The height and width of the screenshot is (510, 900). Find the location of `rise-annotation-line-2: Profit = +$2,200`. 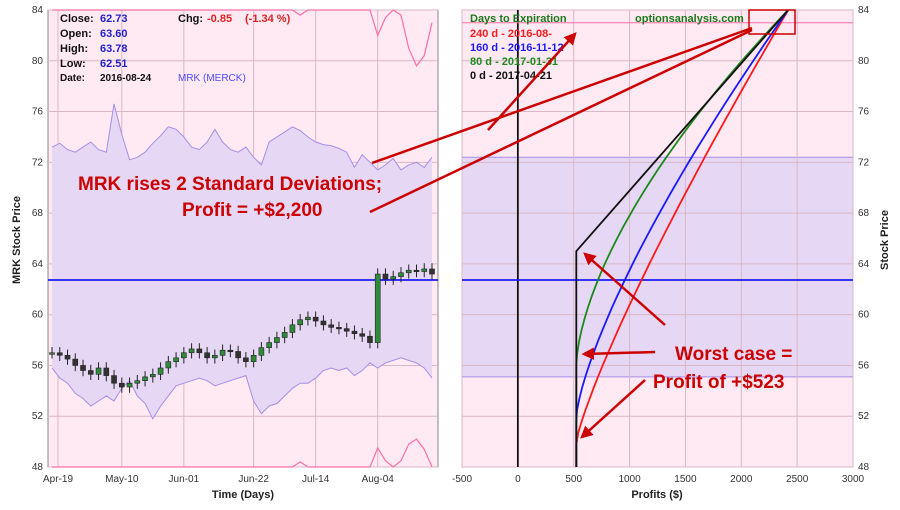

rise-annotation-line-2: Profit = +$2,200 is located at coordinates (252, 210).